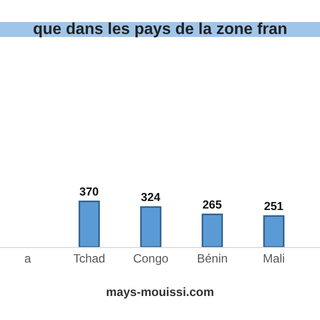 Image resolution: width=320 pixels, height=320 pixels. I want to click on x-tick-label: Congo, so click(151, 258).